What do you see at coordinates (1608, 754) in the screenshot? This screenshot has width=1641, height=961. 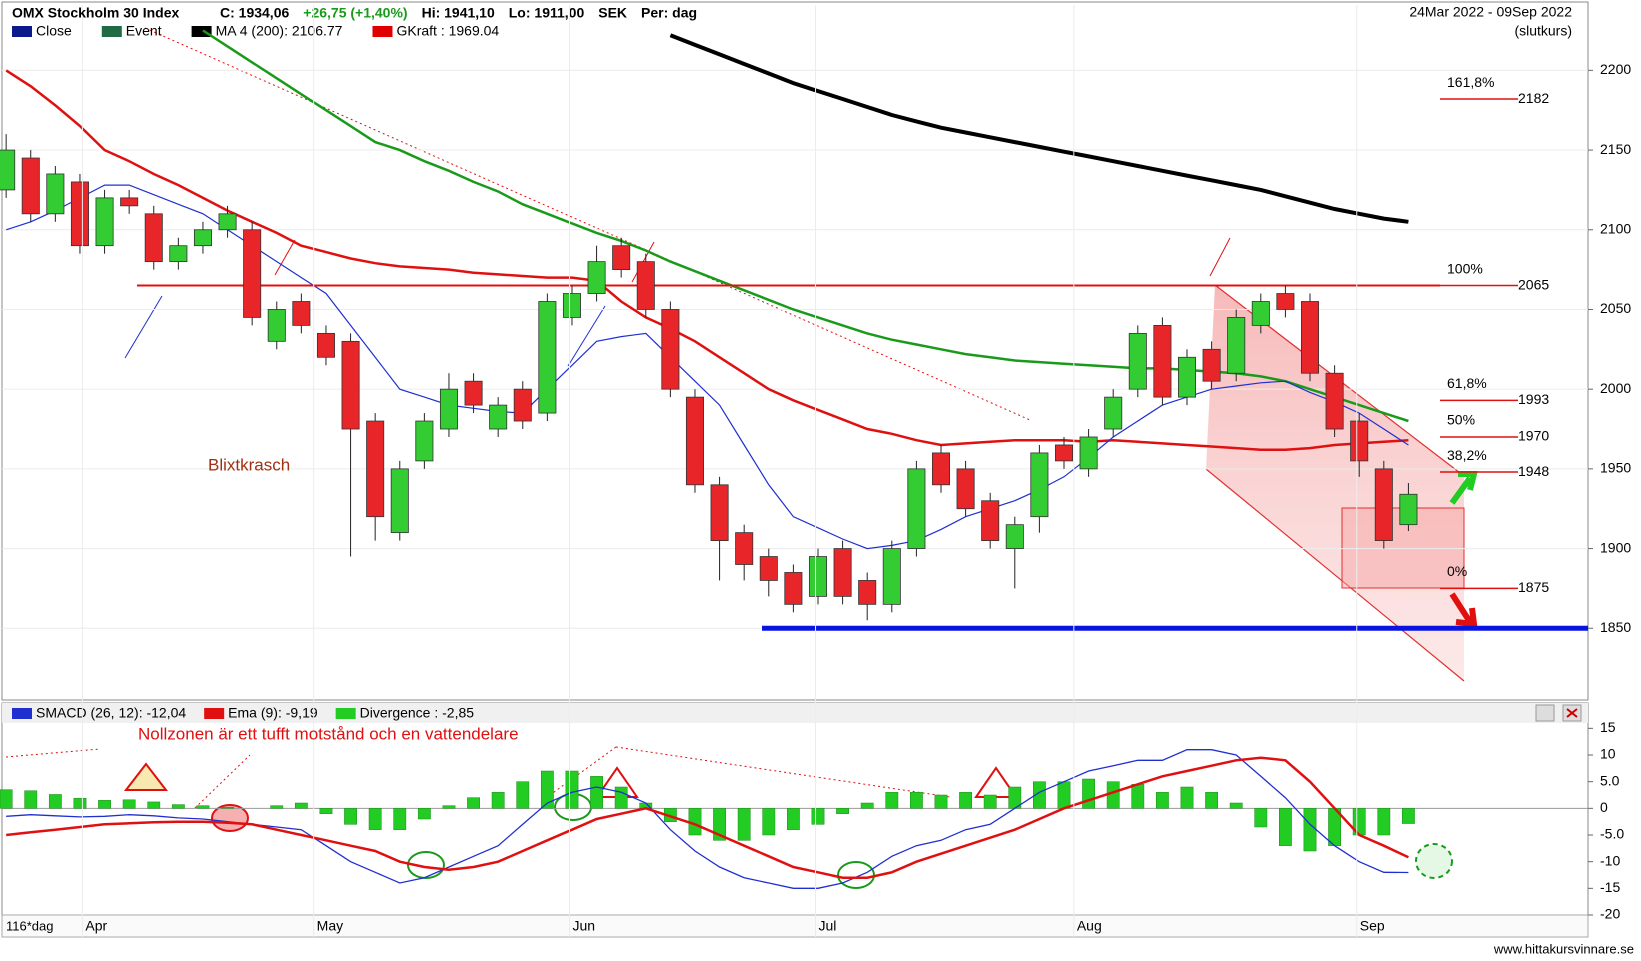 I see `y-tick-label: 10` at bounding box center [1608, 754].